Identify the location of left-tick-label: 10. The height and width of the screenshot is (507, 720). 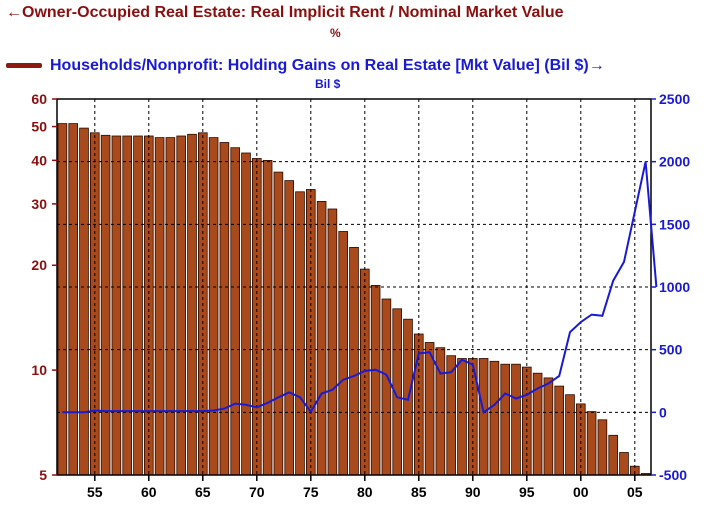
(39, 370).